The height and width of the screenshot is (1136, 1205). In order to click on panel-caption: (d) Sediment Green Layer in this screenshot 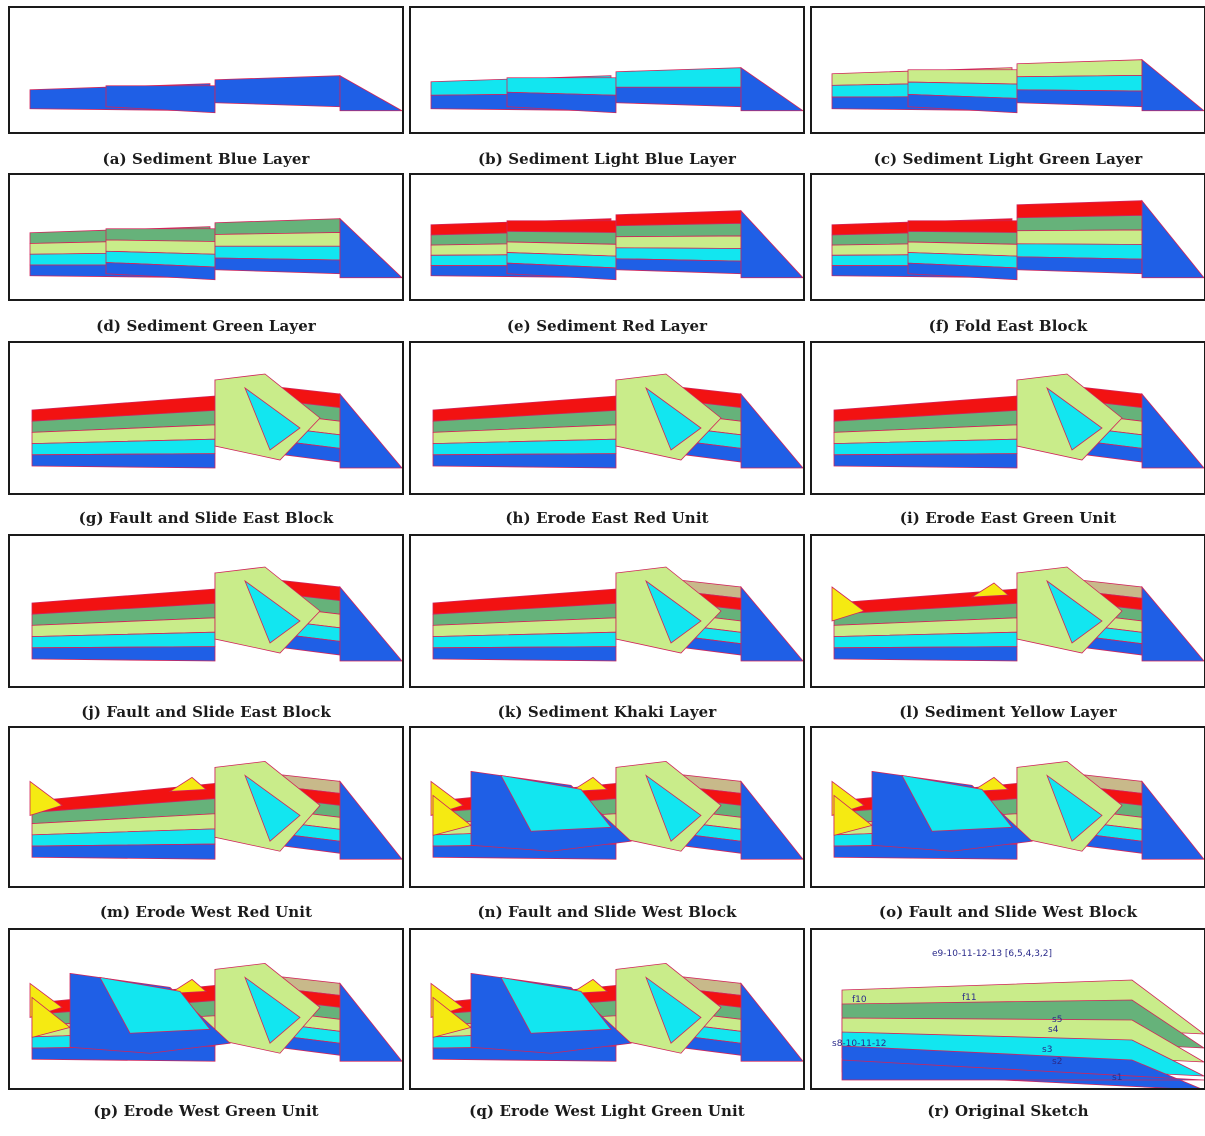, I will do `click(206, 326)`.